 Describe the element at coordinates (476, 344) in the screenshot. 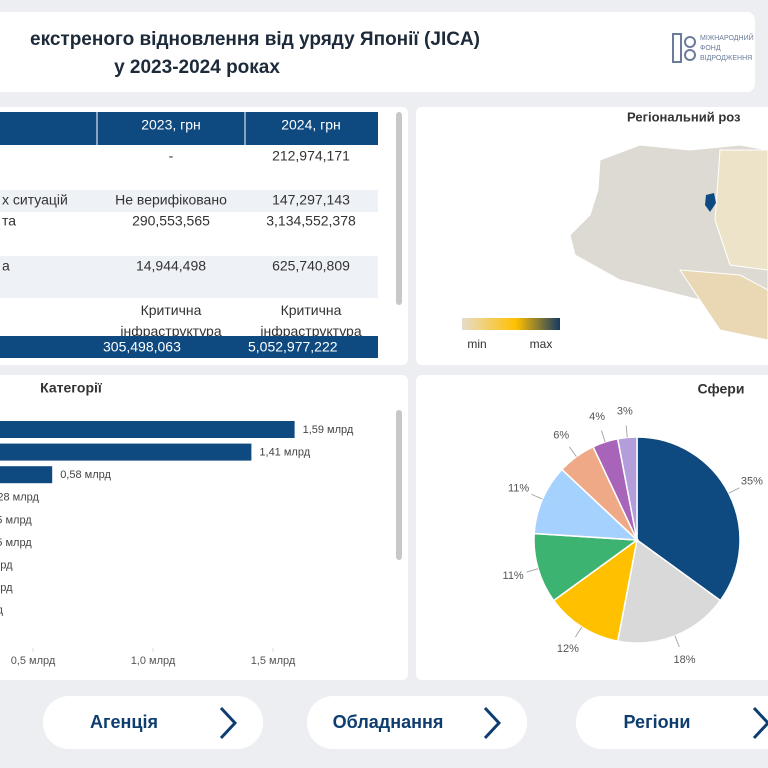

I see `legend-min: min` at that location.